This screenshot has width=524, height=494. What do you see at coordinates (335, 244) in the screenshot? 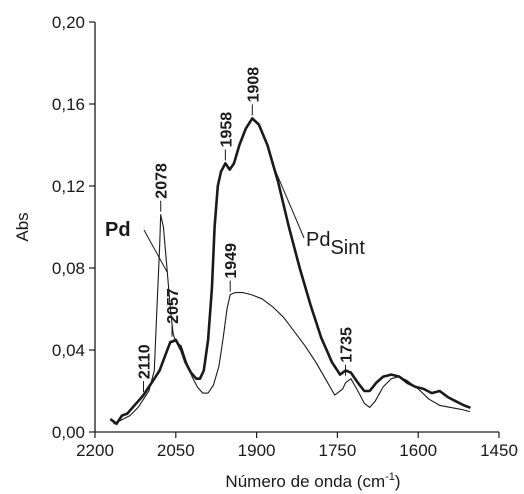
I see `series-label-pd-sint: PdSint` at bounding box center [335, 244].